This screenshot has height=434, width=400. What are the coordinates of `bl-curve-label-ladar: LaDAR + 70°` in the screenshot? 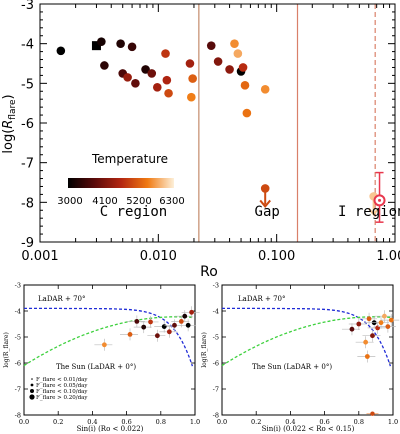 It's located at (61, 299).